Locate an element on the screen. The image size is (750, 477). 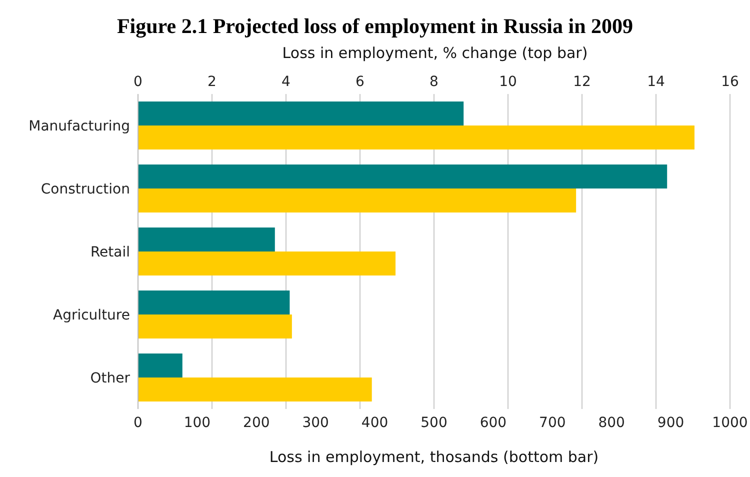
y-tick-label: Construction is located at coordinates (85, 189).